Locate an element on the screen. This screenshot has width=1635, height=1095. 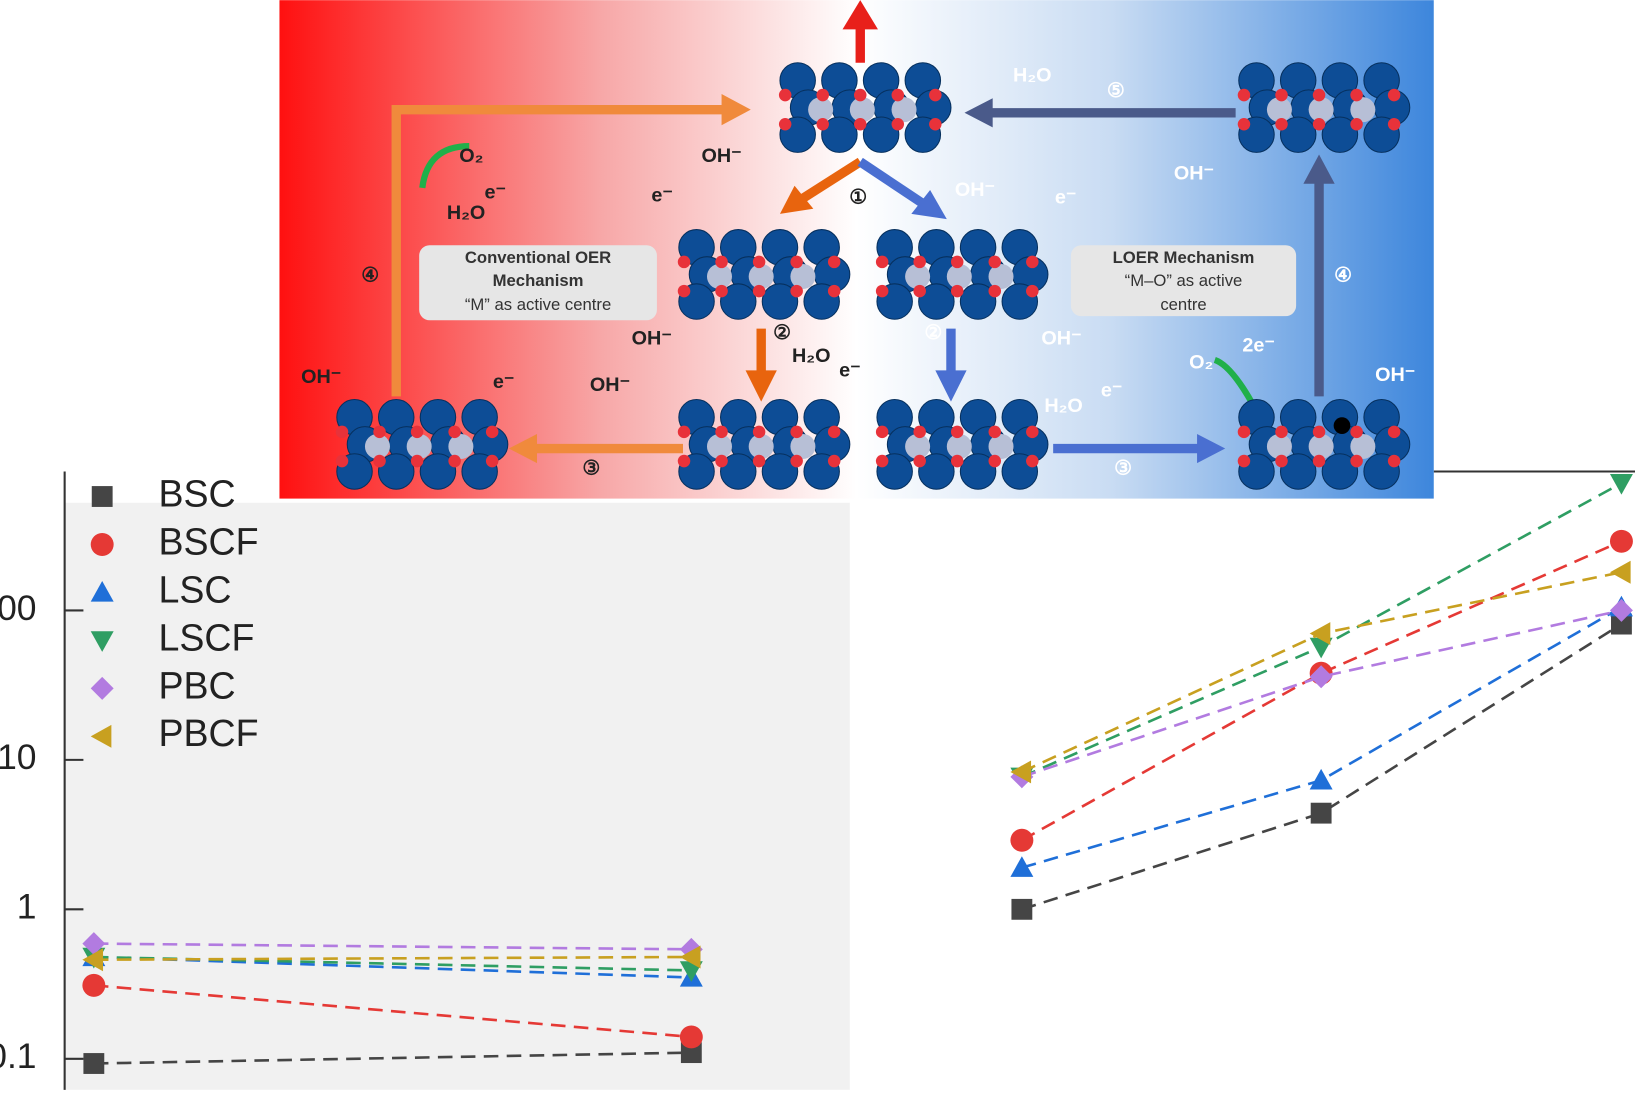
mechanism-title: LOER Mechanism is located at coordinates (1184, 257).